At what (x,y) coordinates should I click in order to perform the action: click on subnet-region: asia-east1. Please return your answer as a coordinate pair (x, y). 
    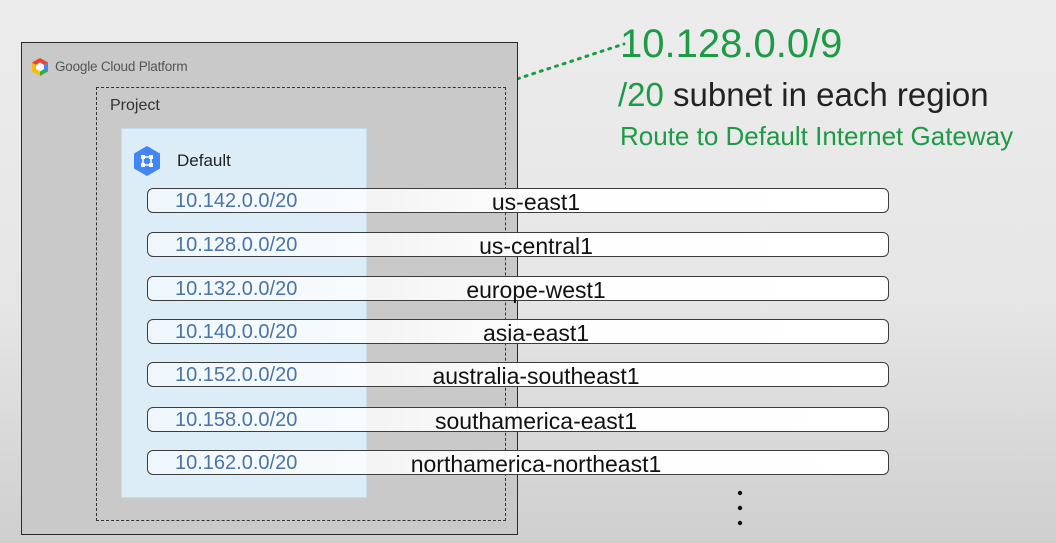
    Looking at the image, I should click on (536, 333).